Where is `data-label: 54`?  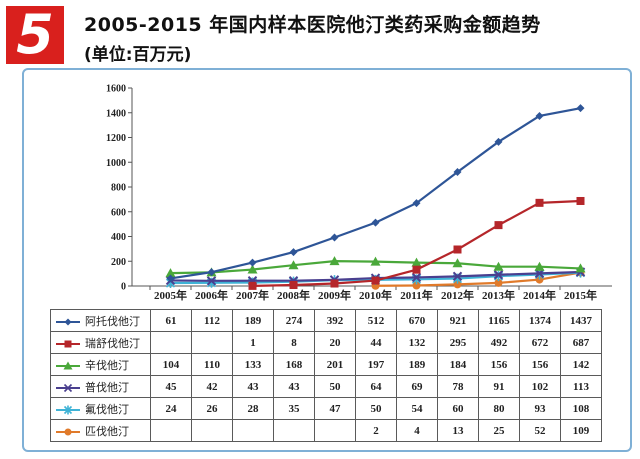
data-label: 54 is located at coordinates (417, 408).